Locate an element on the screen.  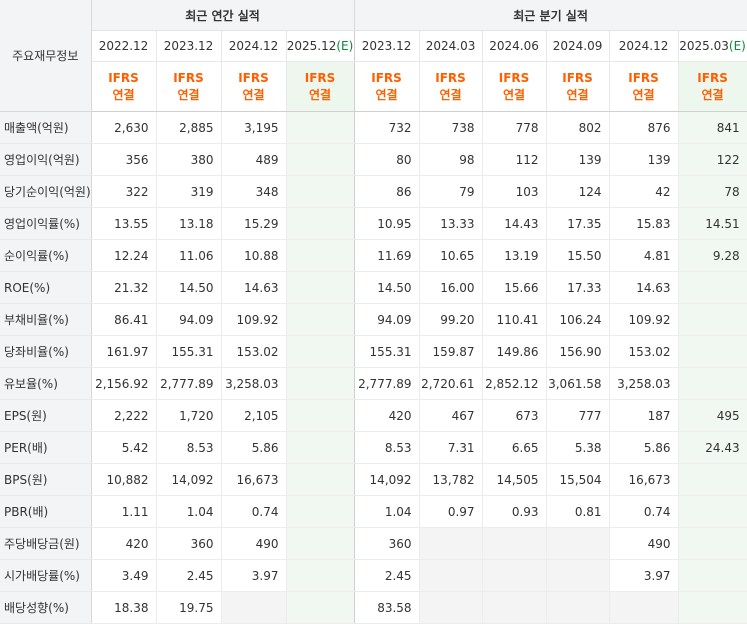
quarterly-cell: 14.51 is located at coordinates (712, 223).